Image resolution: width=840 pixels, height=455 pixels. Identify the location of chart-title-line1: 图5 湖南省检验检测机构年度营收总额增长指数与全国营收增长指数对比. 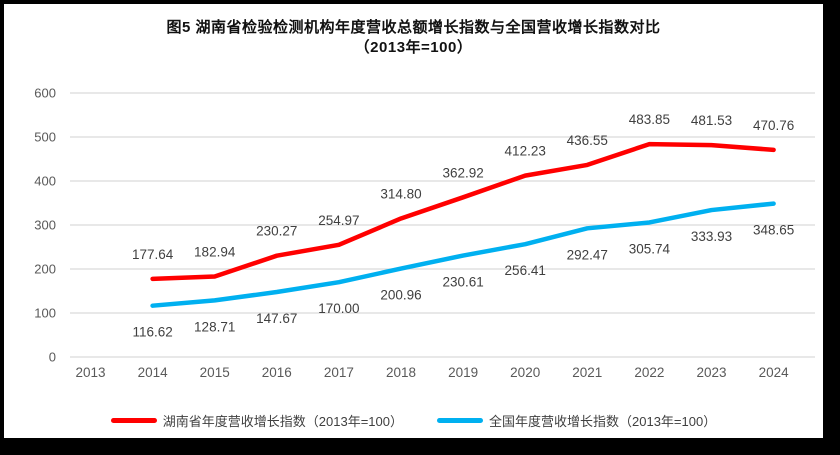
(413, 27).